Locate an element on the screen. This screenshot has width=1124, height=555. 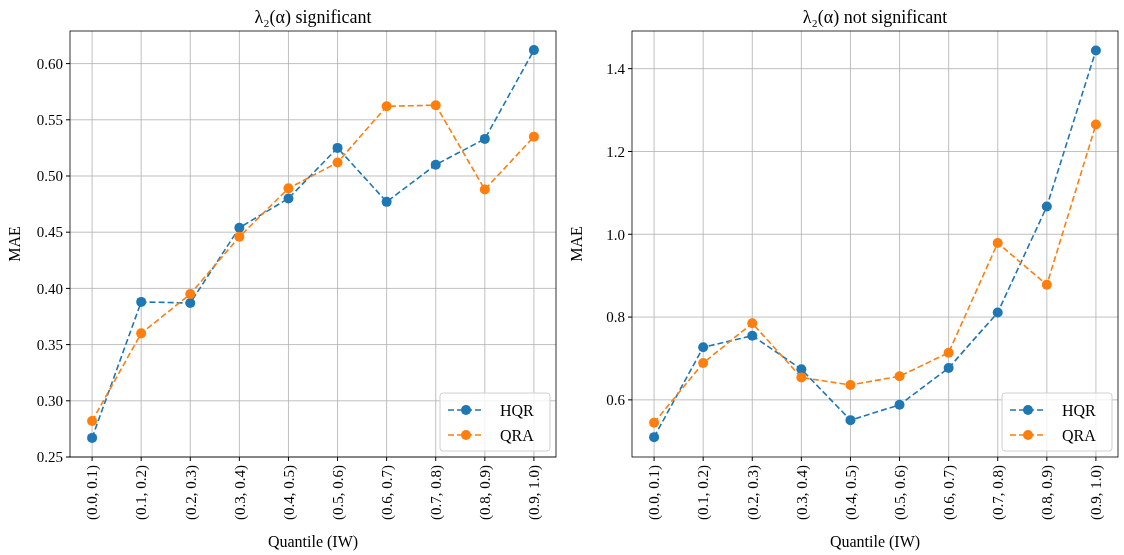
y-tick-label: 1.2 is located at coordinates (615, 151).